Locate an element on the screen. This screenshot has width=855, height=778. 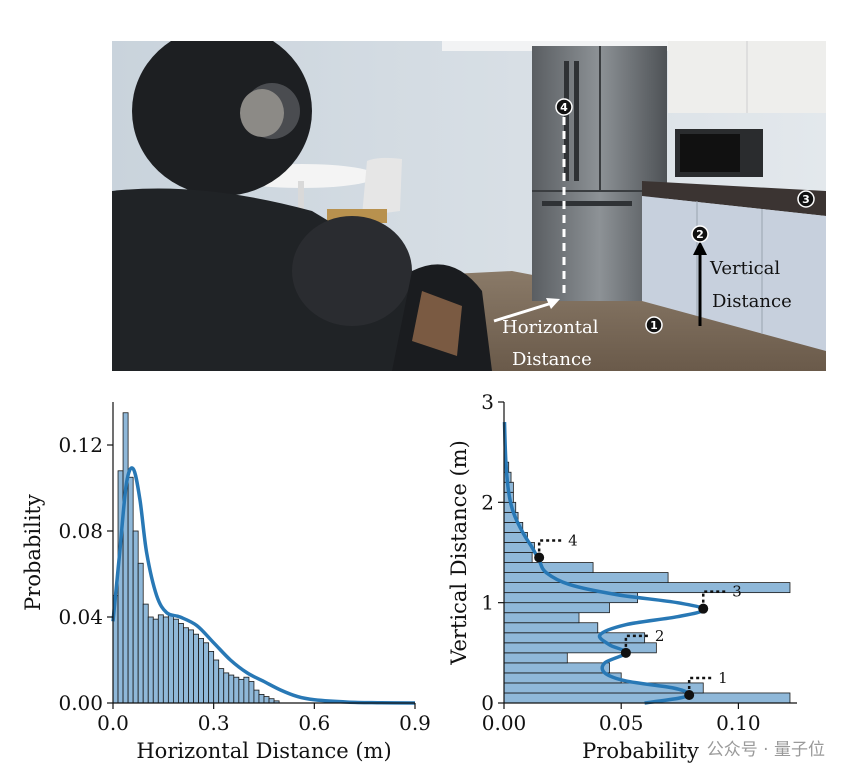
watermark: 公众号 · 量子位 is located at coordinates (765, 750).